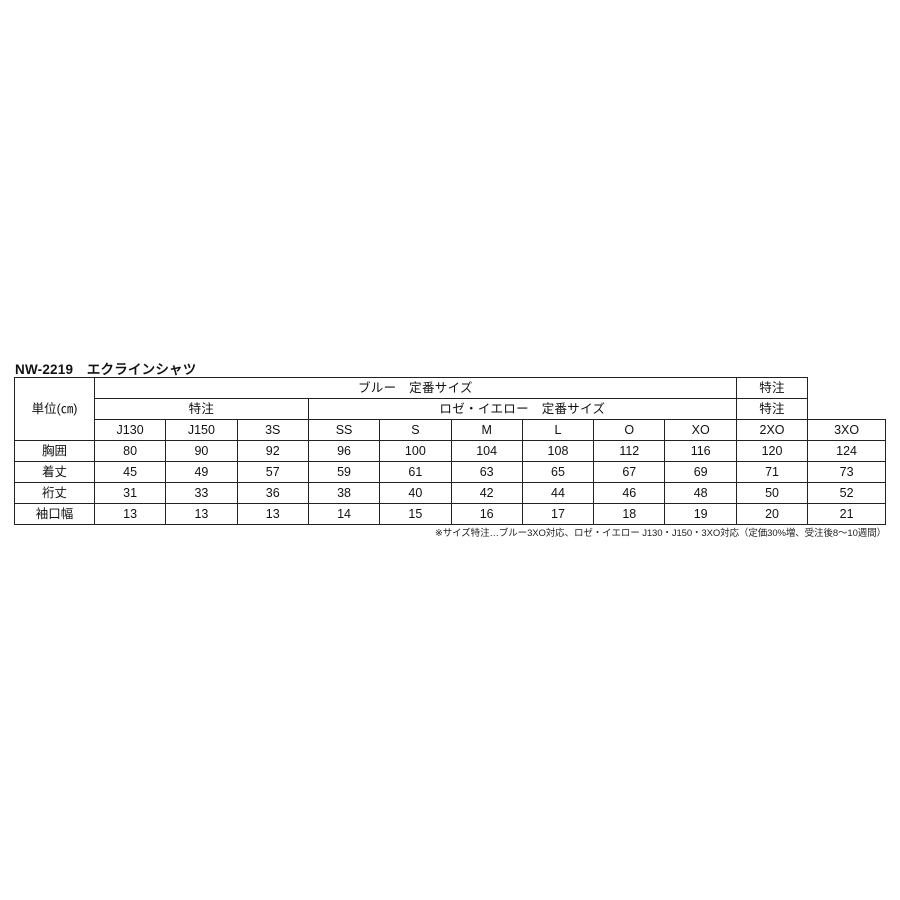 This screenshot has height=900, width=900. What do you see at coordinates (201, 430) in the screenshot?
I see `size-header-j150: J150` at bounding box center [201, 430].